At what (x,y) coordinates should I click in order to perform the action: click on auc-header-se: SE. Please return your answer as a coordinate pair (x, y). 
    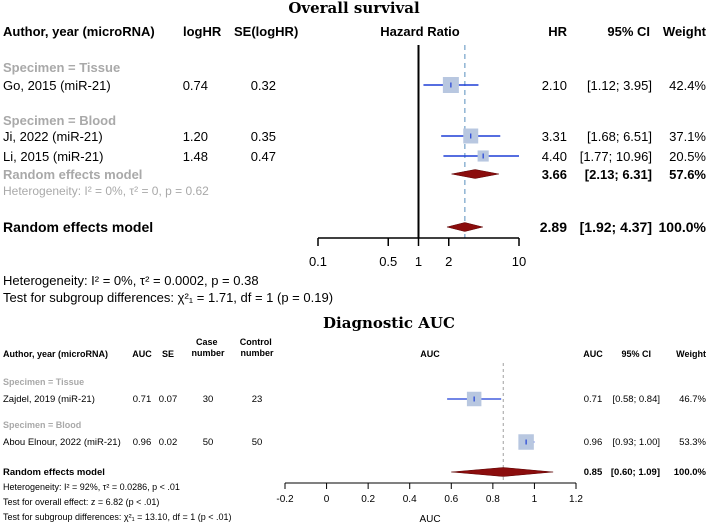
    Looking at the image, I should click on (168, 354).